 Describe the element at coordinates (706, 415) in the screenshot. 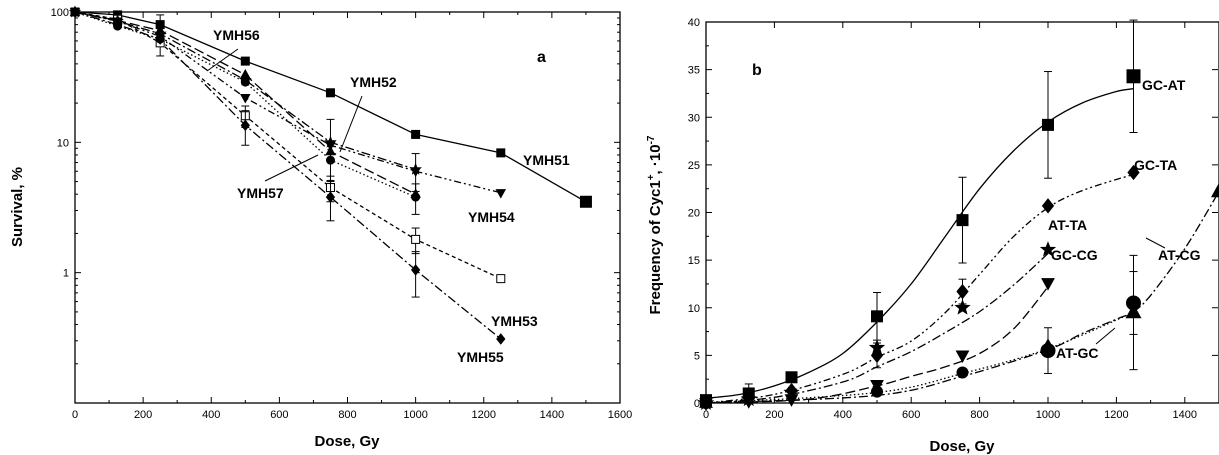

I see `panel-b-x-tick-label: 0` at that location.